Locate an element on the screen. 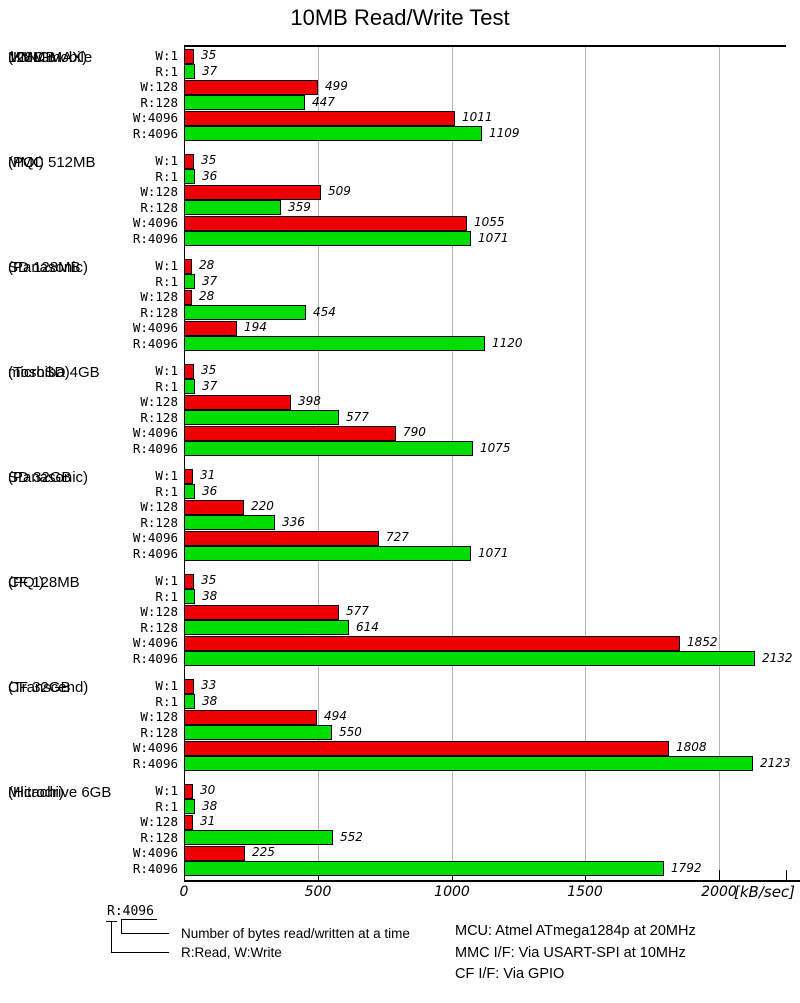  bar-value-label: 1120 is located at coordinates (507, 342).